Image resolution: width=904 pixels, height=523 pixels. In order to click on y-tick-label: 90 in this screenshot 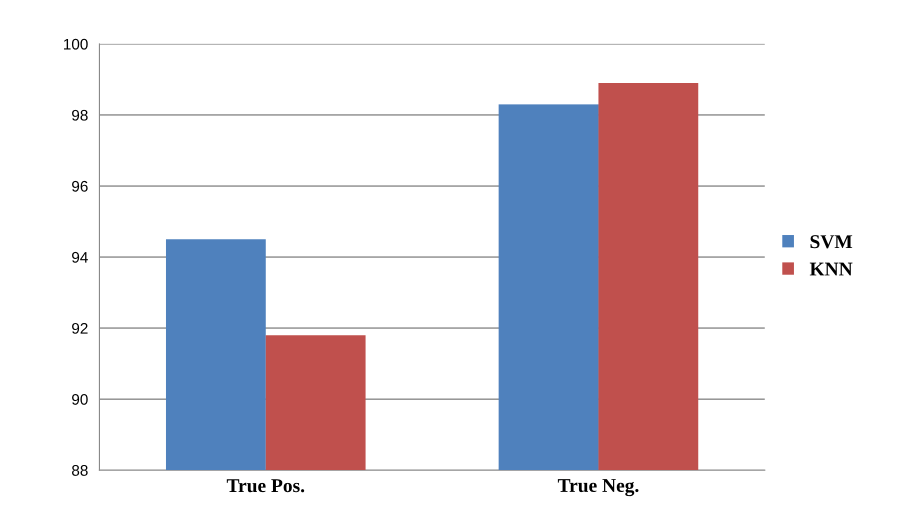, I will do `click(80, 399)`.